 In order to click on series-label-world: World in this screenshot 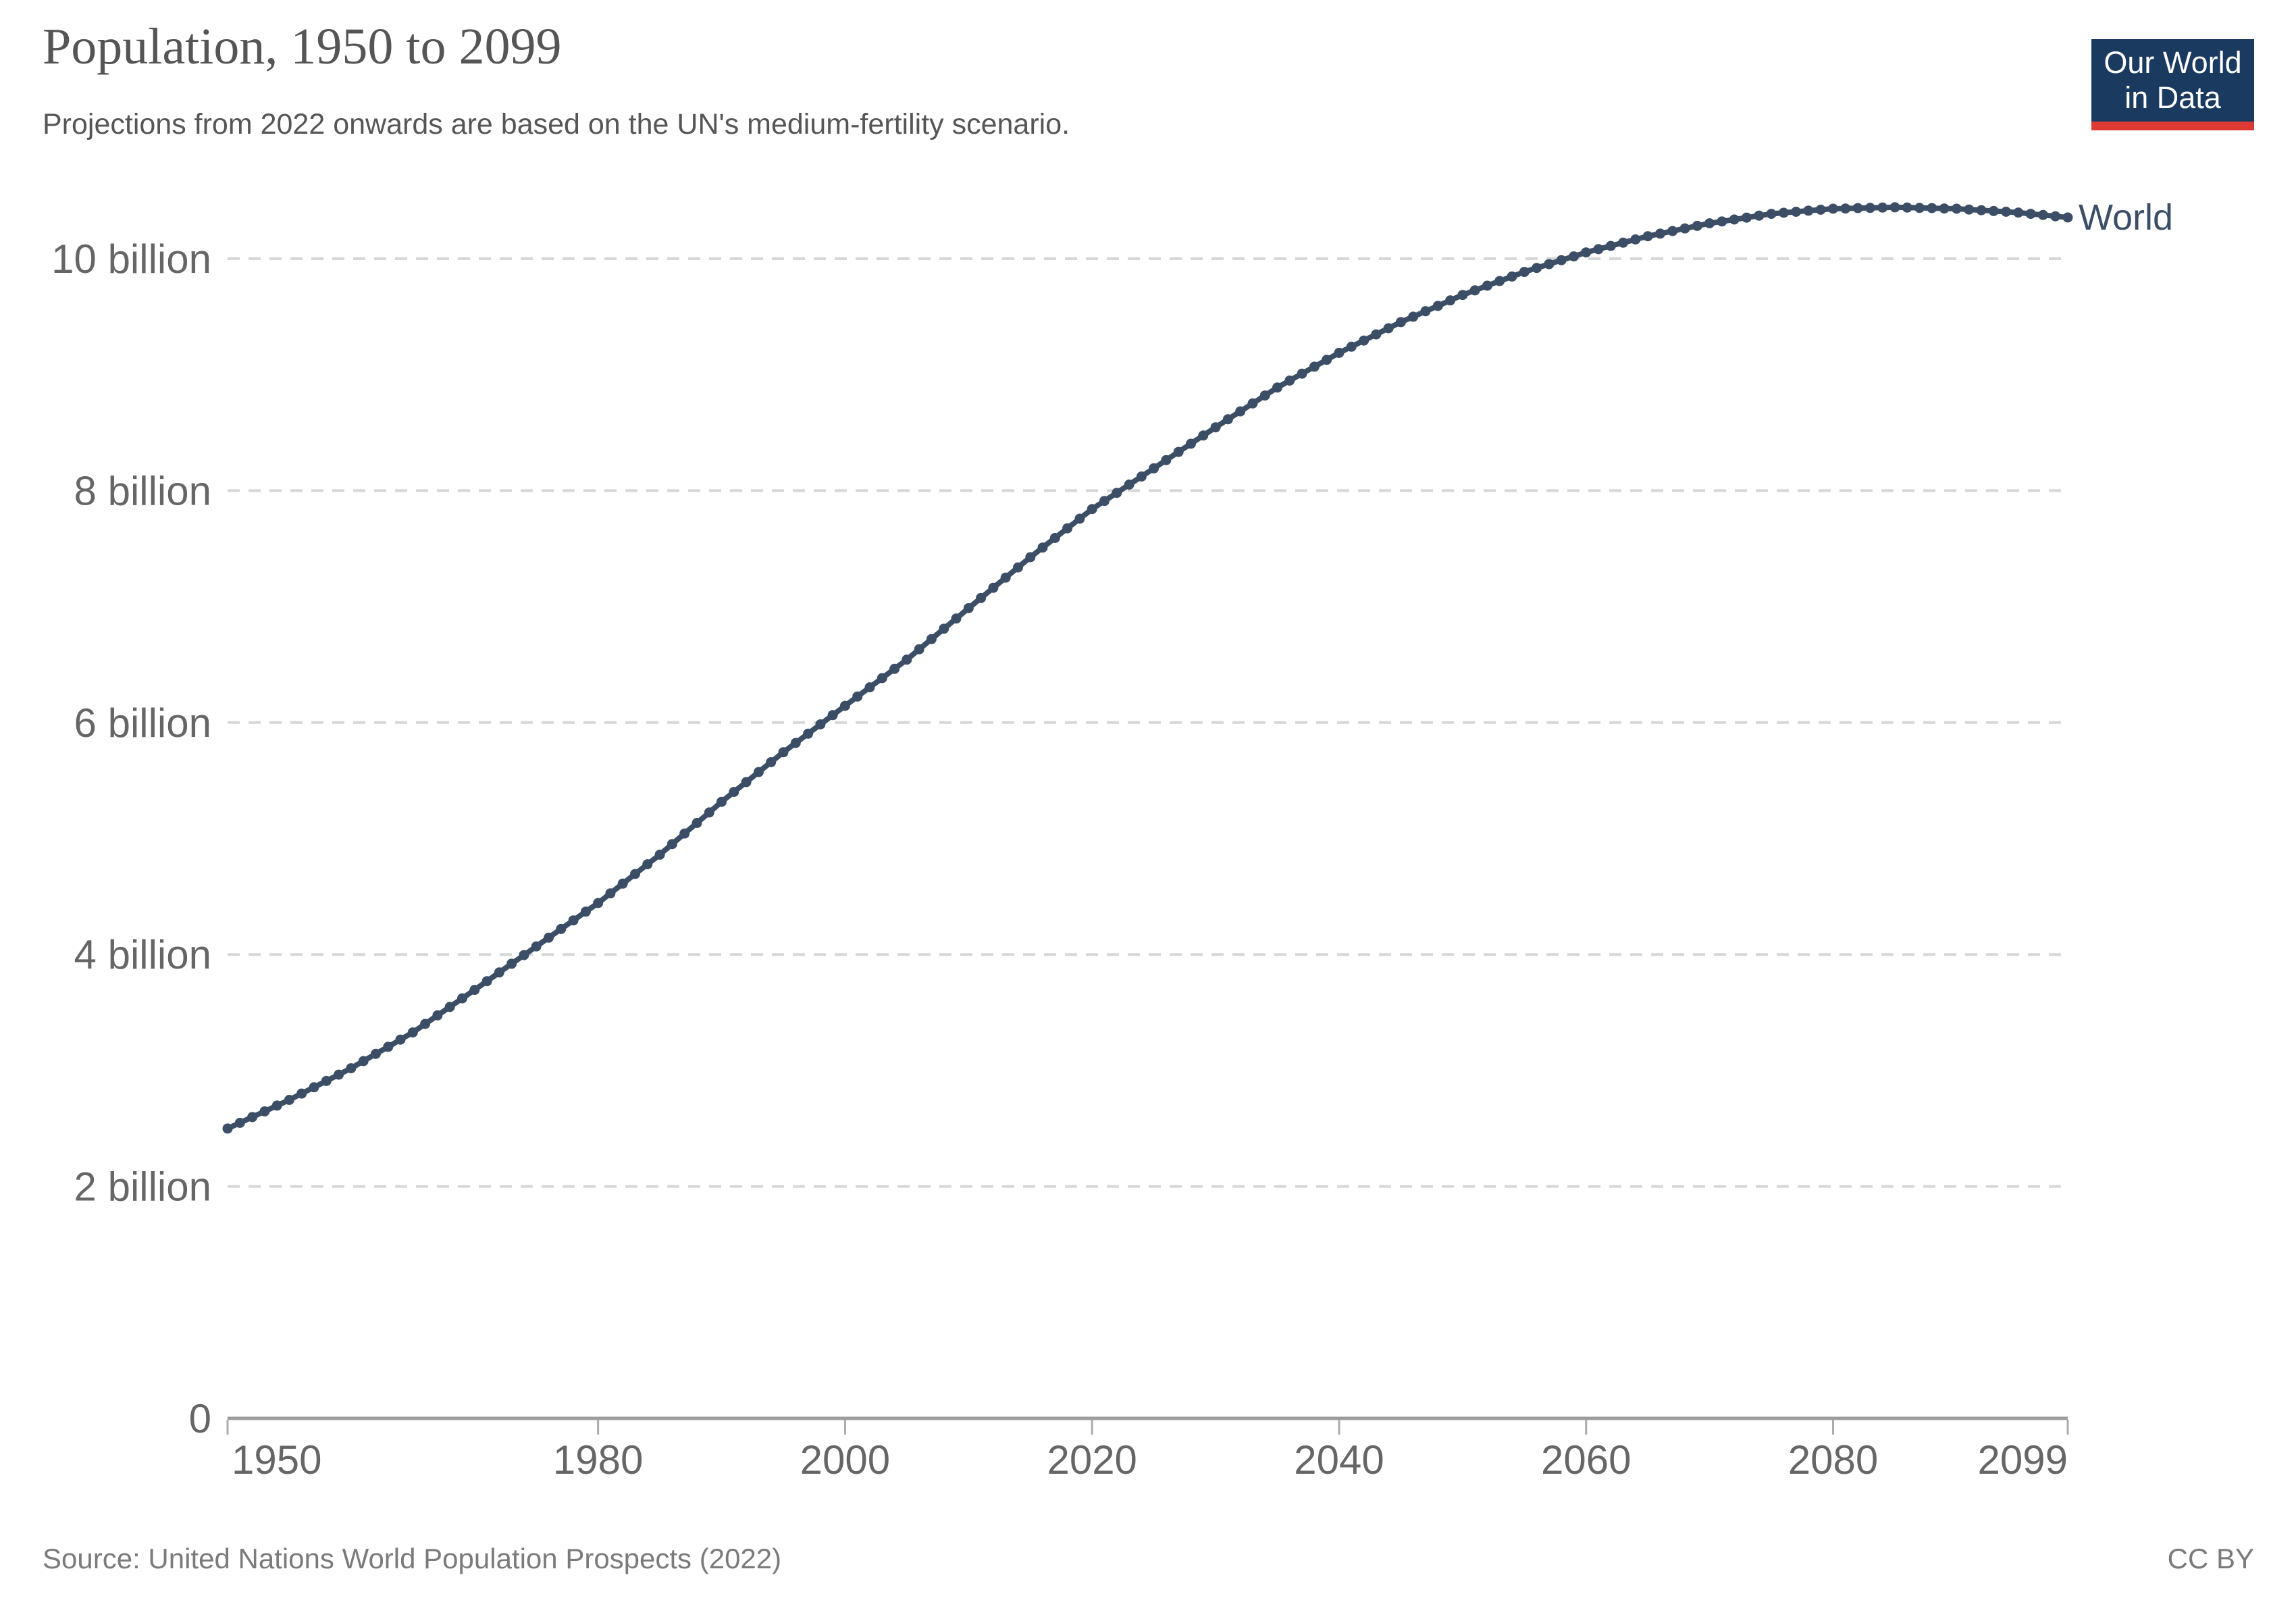, I will do `click(2126, 217)`.